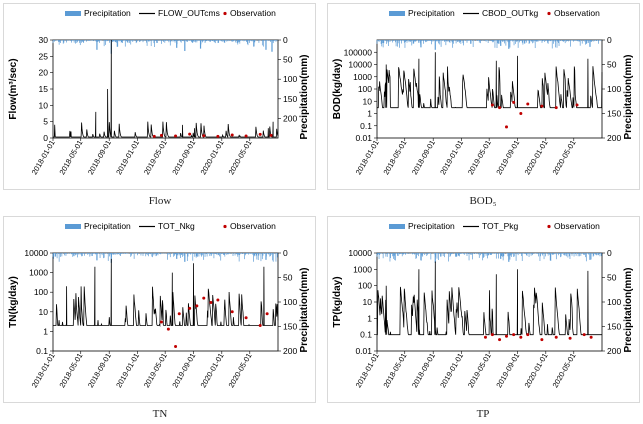 The image size is (643, 424). Describe the element at coordinates (36, 253) in the screenshot. I see `y-tick-label: 10000` at that location.